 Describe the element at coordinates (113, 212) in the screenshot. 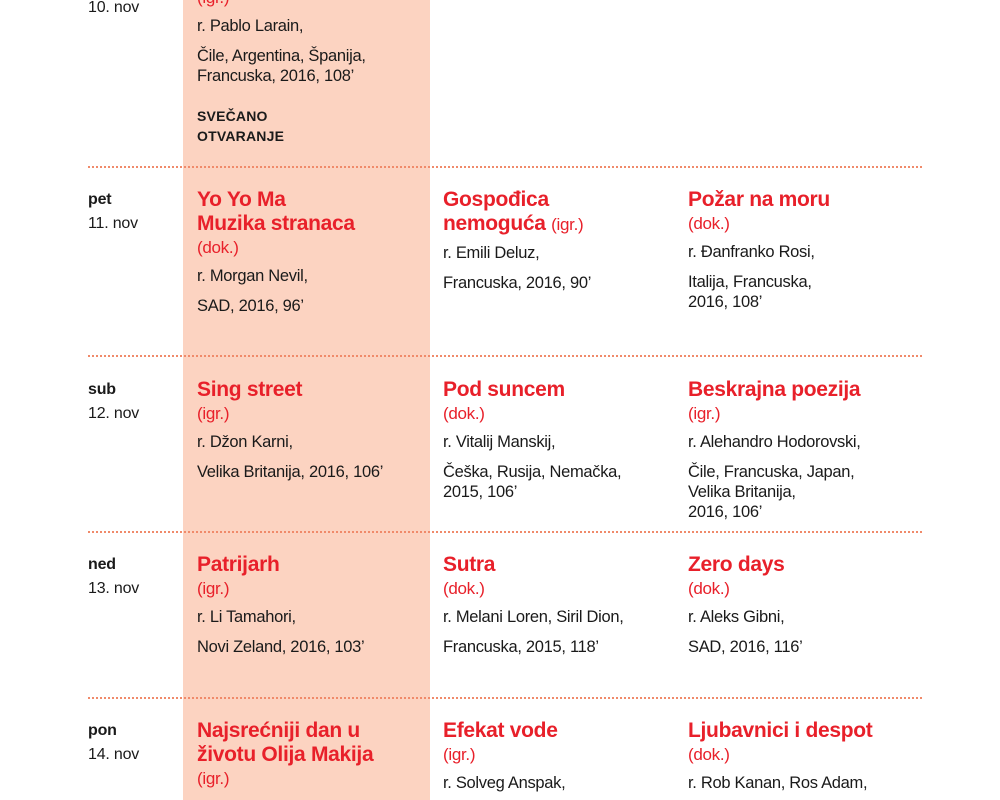

I see `day-label: pet 11. nov` at that location.